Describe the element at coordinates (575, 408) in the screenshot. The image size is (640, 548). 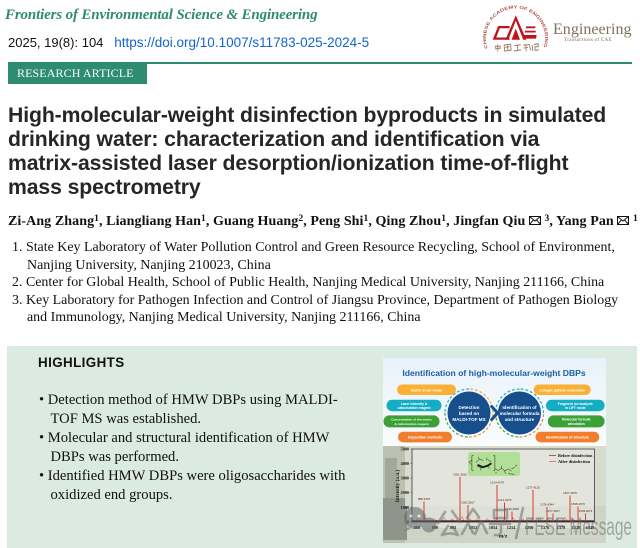
I see `svg-text: in LIFT mode` at that location.